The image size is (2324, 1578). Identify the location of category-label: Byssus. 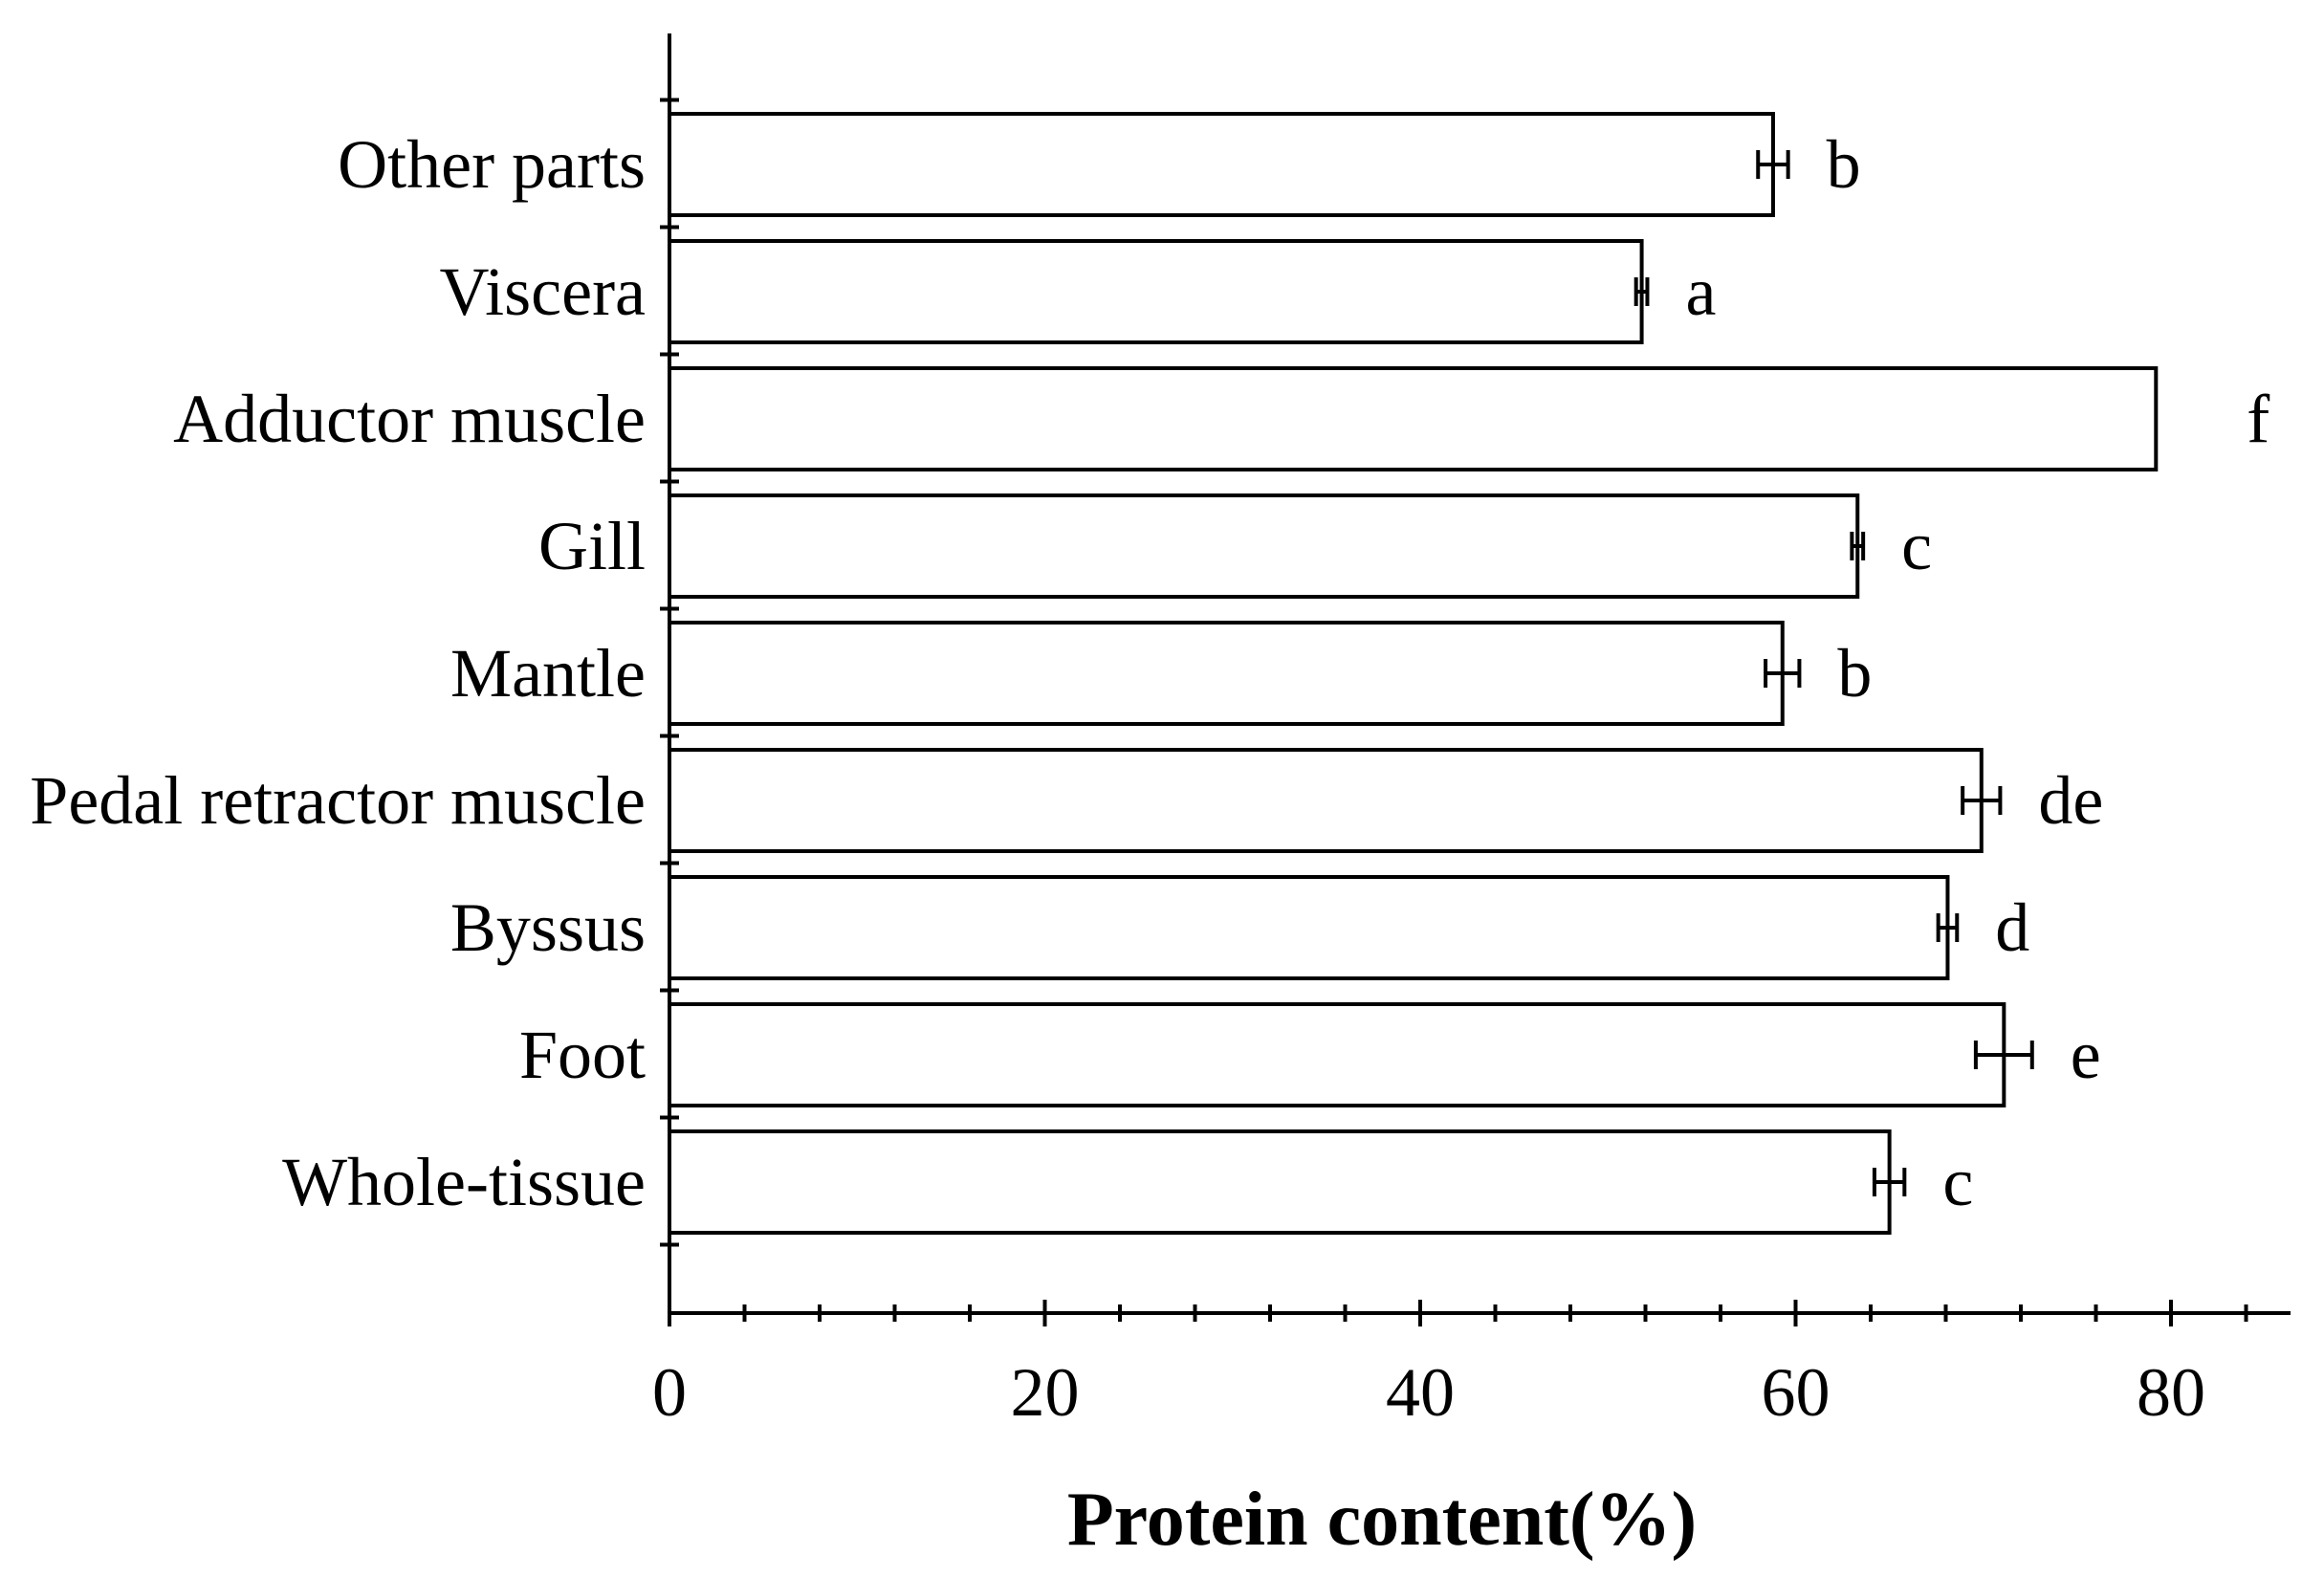
(548, 927).